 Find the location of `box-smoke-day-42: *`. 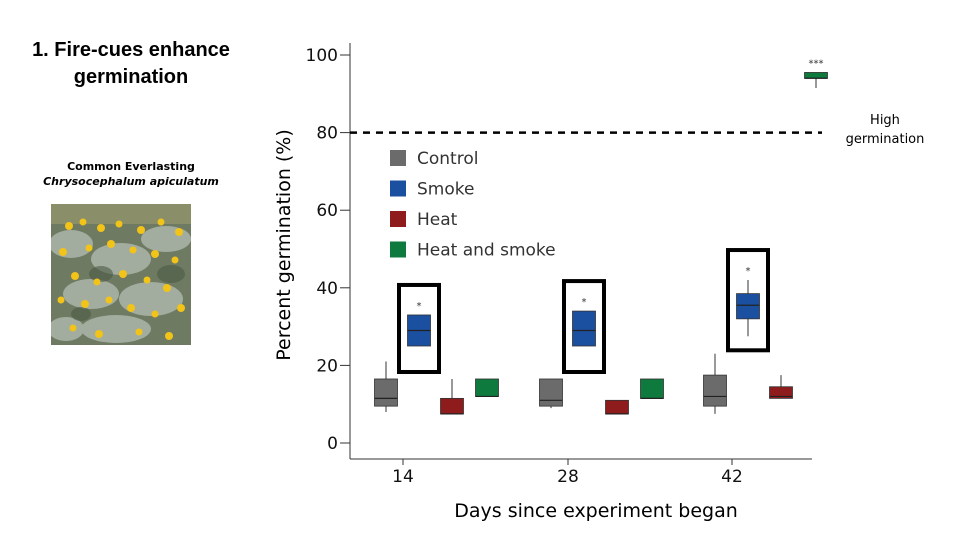

box-smoke-day-42: * is located at coordinates (748, 301).